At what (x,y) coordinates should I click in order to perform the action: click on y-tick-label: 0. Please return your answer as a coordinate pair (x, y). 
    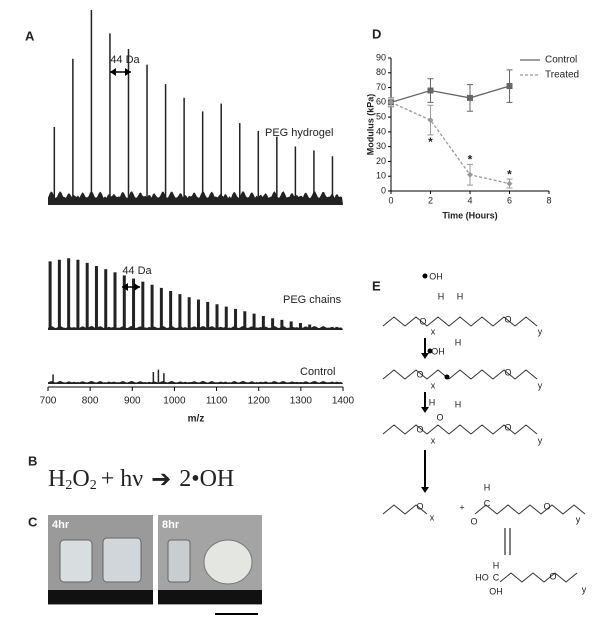
    Looking at the image, I should click on (383, 190).